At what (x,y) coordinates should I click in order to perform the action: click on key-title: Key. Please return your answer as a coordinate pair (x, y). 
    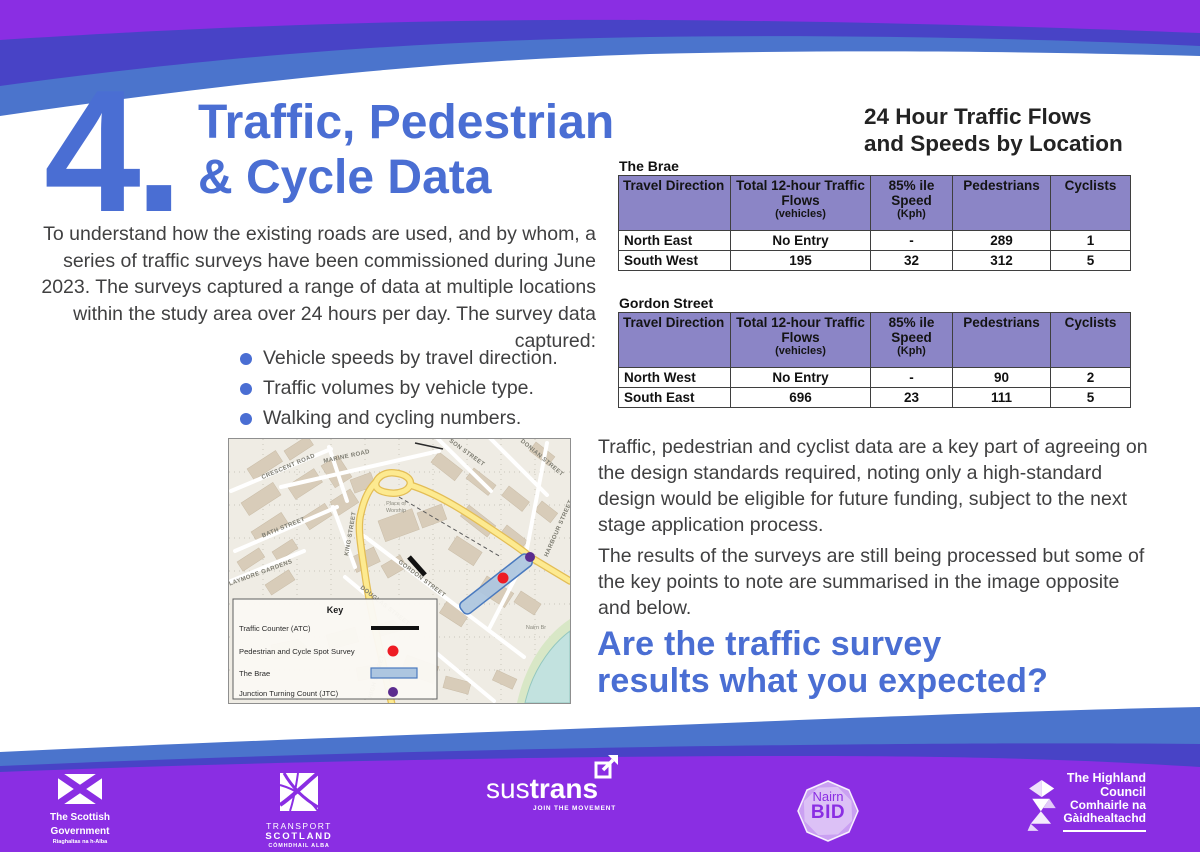
    Looking at the image, I should click on (335, 610).